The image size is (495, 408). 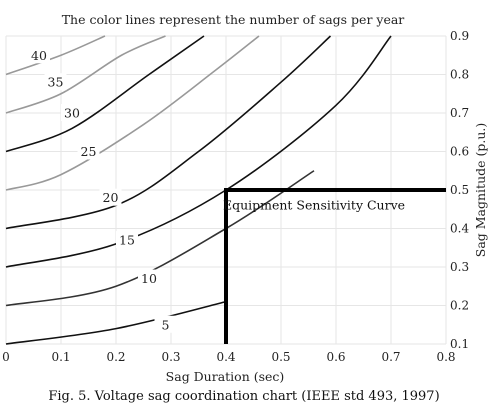 I want to click on sag-label-30: 30, so click(x=72, y=113).